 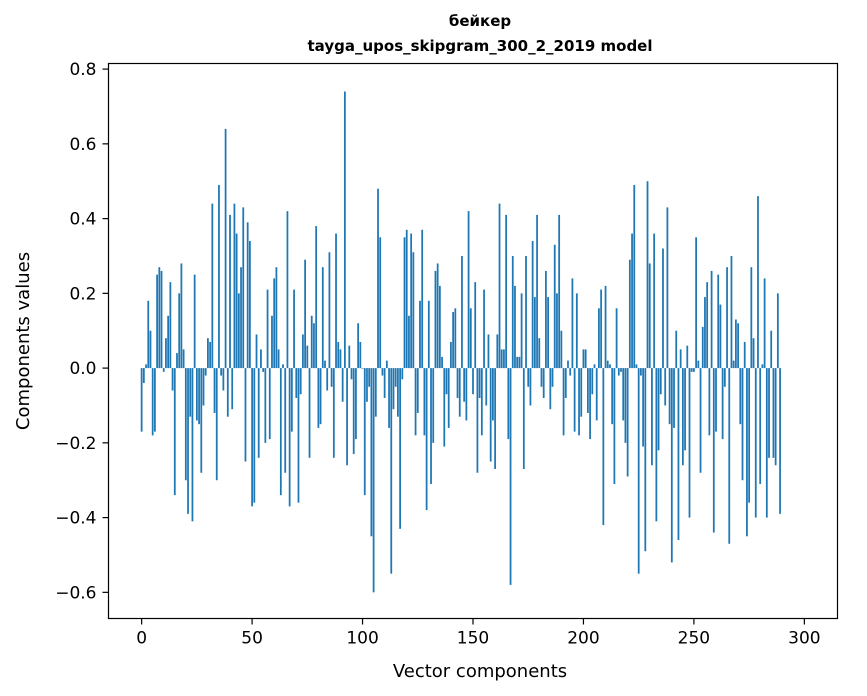 I want to click on y-axis-ticks: −0.6 −0.4 −0.2 0.0 0.2 0.4 0.6 0.8, so click(x=82, y=331).